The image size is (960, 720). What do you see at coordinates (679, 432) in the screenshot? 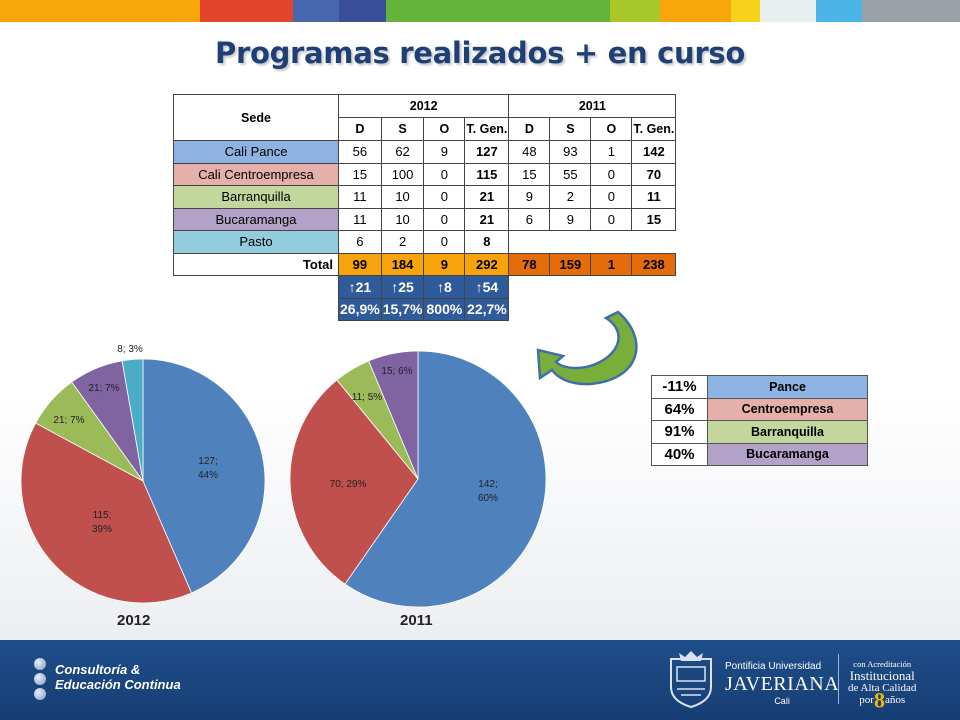
I see `growth-percent: 91%` at bounding box center [679, 432].